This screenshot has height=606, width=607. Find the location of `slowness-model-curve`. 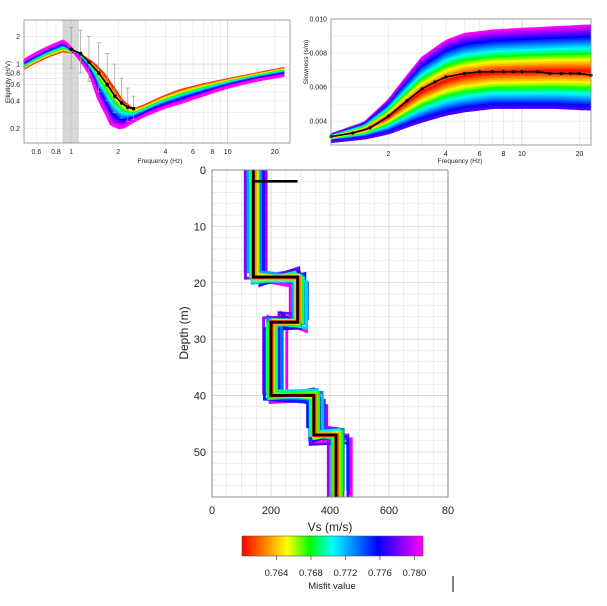

slowness-model-curve is located at coordinates (461, 124).